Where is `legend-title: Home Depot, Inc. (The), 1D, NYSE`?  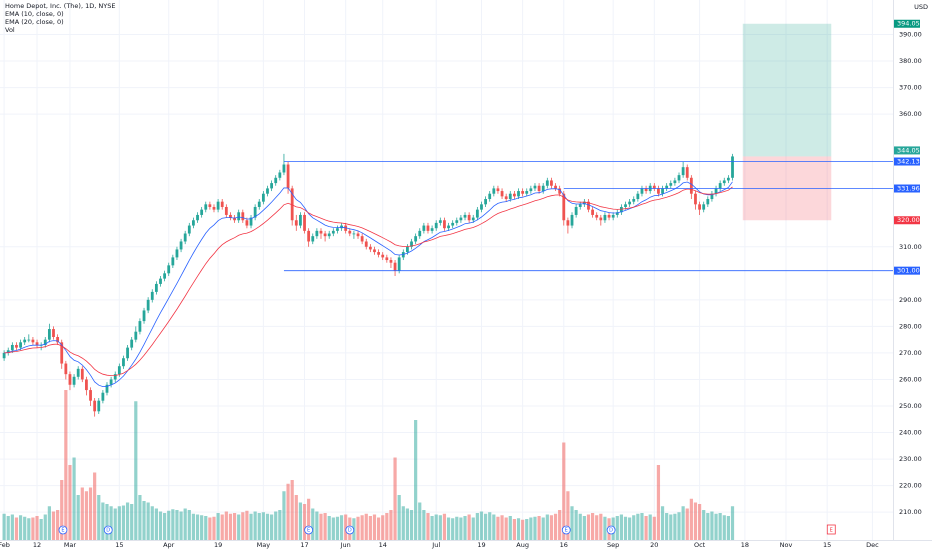
legend-title: Home Depot, Inc. (The), 1D, NYSE is located at coordinates (60, 6).